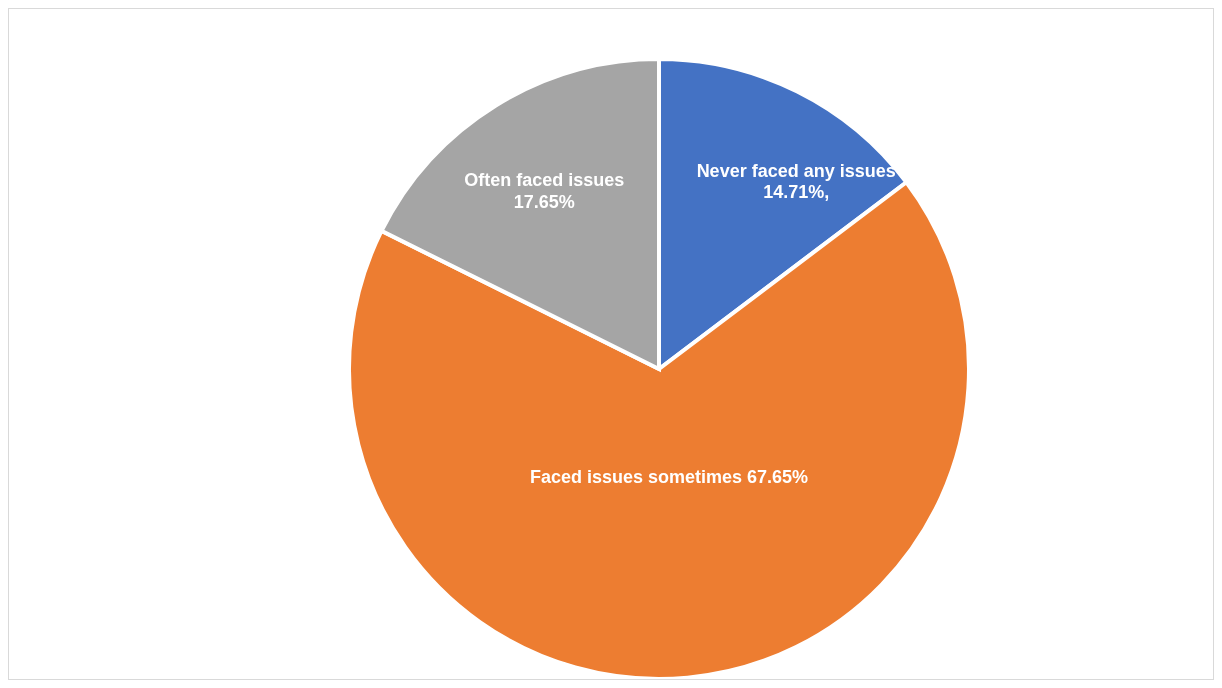 The height and width of the screenshot is (688, 1222). What do you see at coordinates (544, 180) in the screenshot?
I see `slice-label: Often faced issues` at bounding box center [544, 180].